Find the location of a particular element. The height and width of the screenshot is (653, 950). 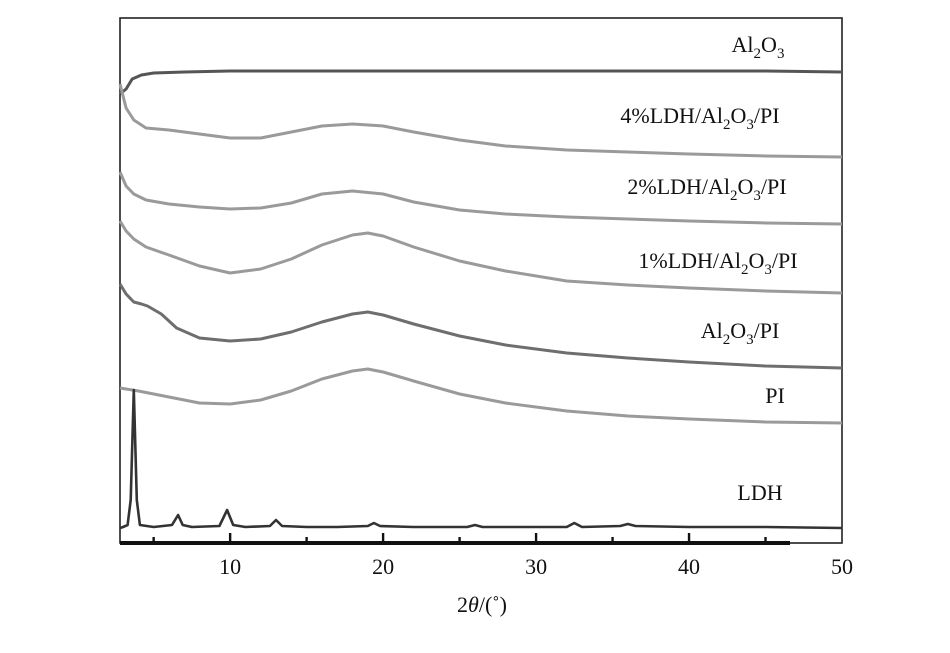

series-label-2: 4%LDH/Al2O3/PI is located at coordinates (699, 118).